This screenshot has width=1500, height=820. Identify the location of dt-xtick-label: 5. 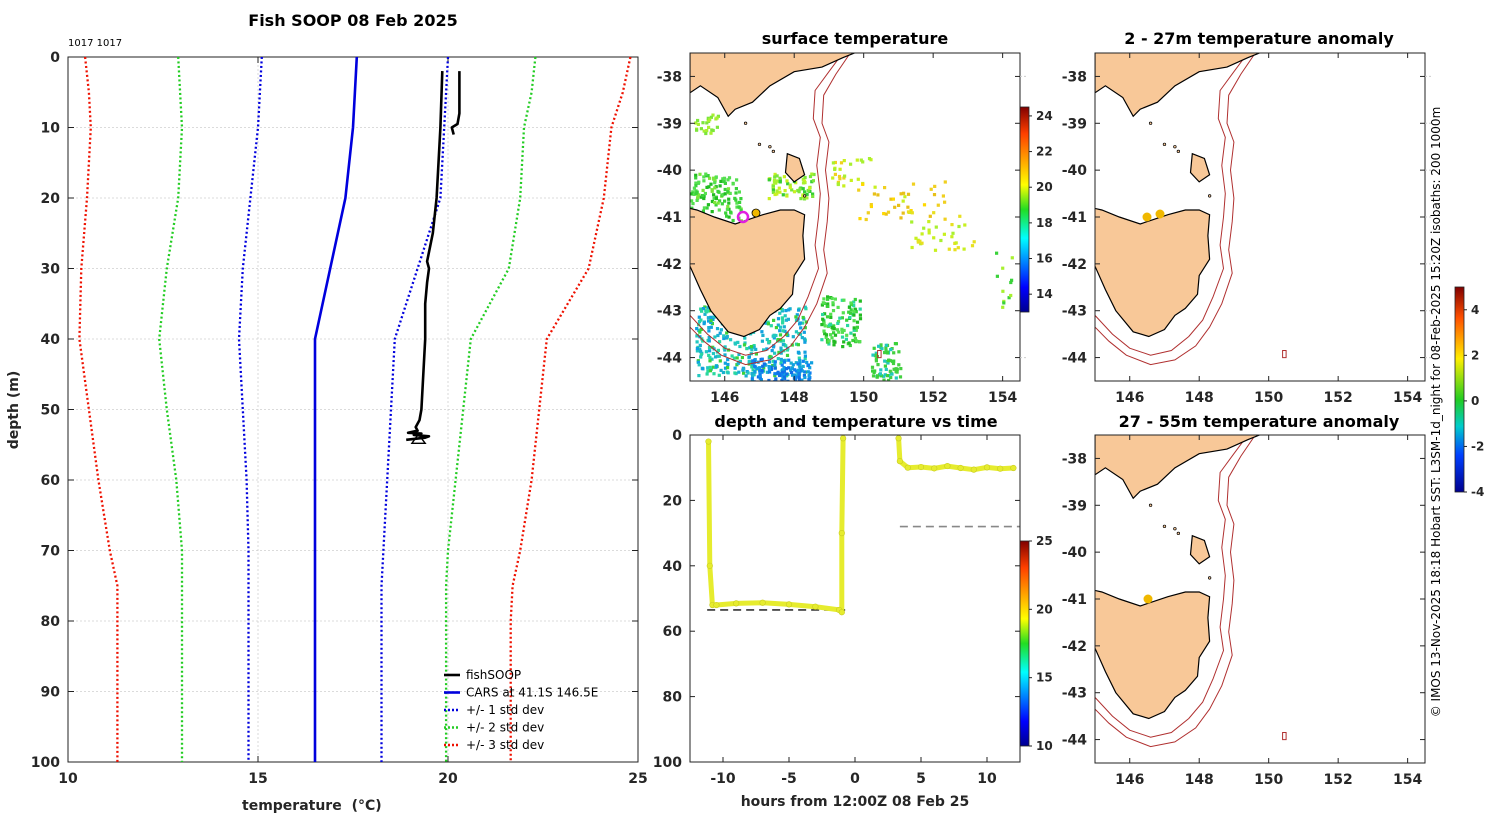
(921, 779).